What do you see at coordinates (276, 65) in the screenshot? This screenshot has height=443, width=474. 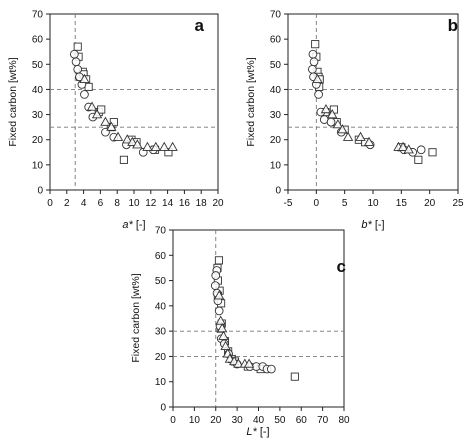 I see `panel-b-y-tick-label: 50` at bounding box center [276, 65].